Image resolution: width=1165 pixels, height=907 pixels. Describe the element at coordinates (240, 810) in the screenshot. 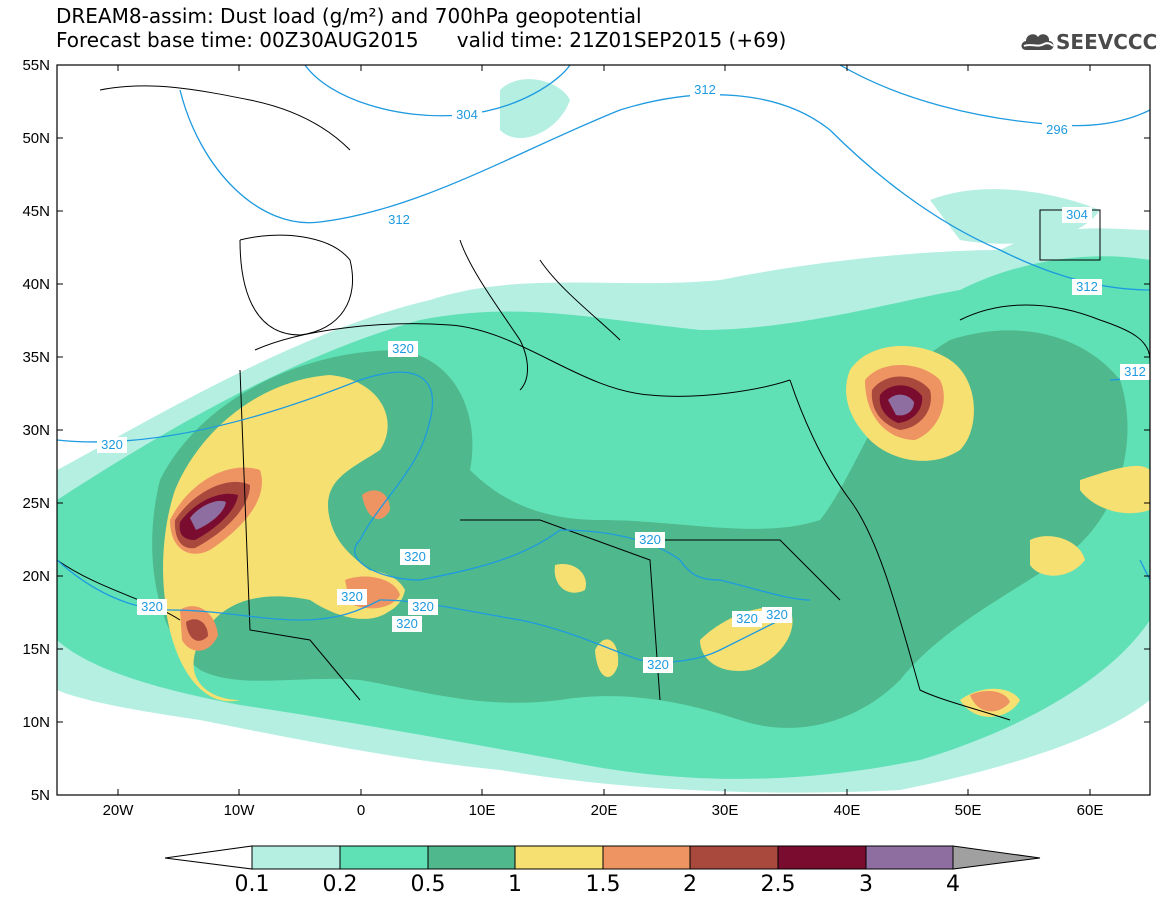

I see `lon-label: 10W` at that location.